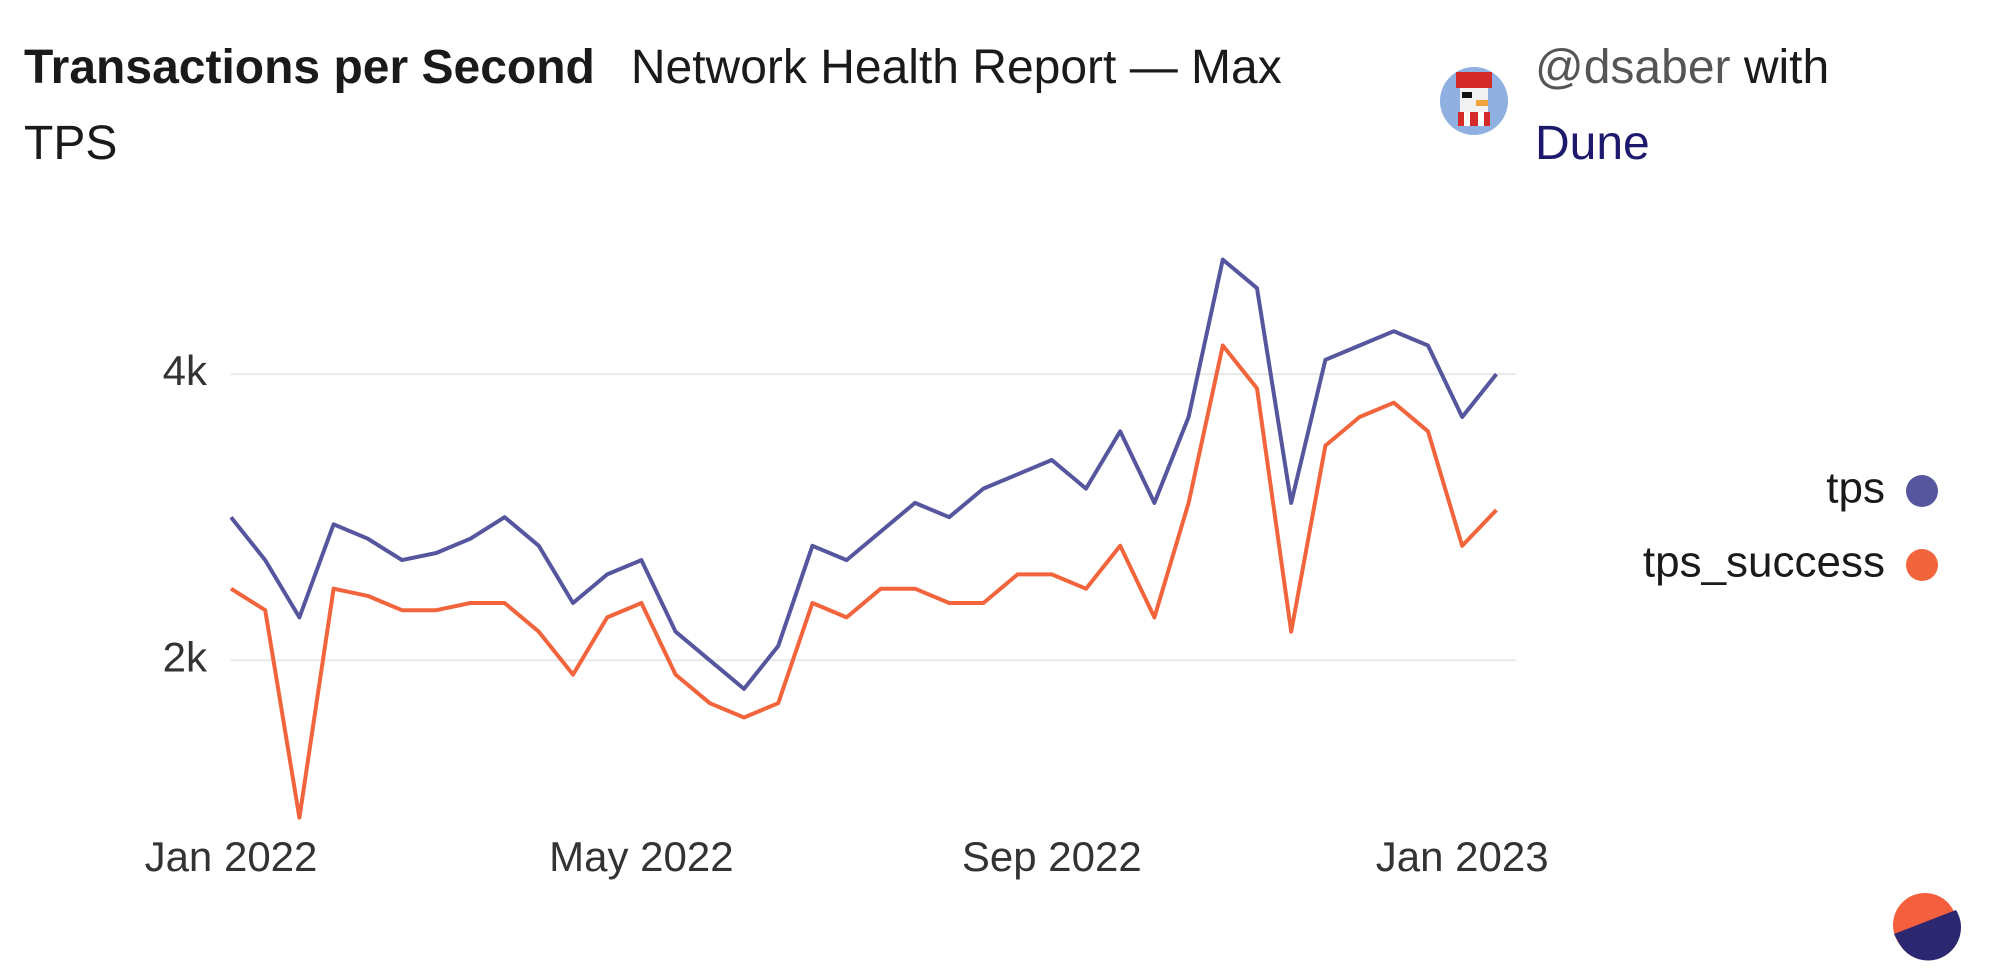 This screenshot has height=978, width=2000. I want to click on author: @dsaber, so click(1633, 67).